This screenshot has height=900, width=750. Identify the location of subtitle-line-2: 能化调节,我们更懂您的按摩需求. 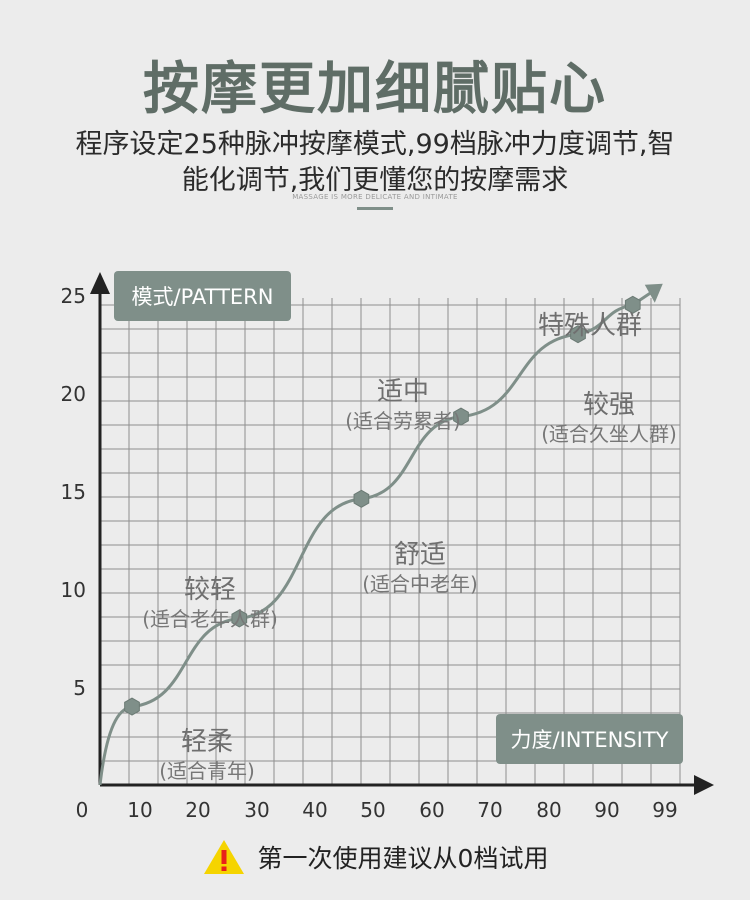
(375, 180).